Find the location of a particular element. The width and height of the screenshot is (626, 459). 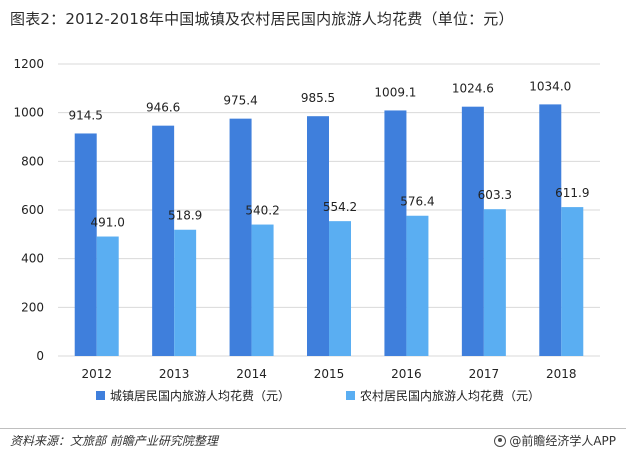

data-label: 518.9 is located at coordinates (185, 216).